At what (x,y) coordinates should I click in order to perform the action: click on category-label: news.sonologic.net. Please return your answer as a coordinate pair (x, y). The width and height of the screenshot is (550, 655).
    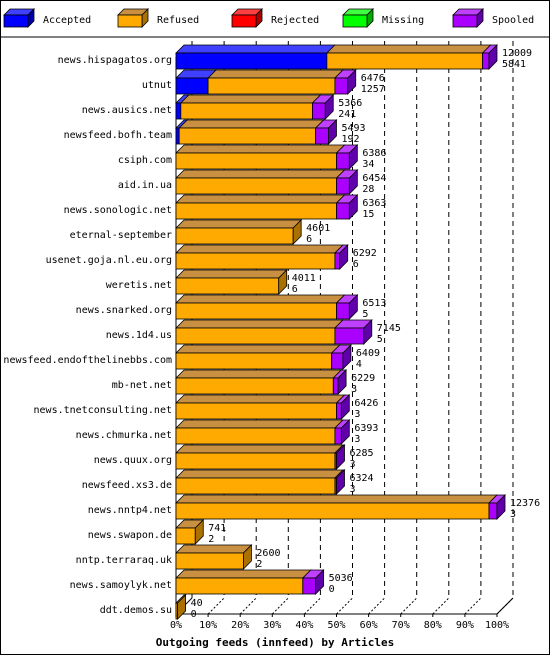
    Looking at the image, I should click on (118, 210).